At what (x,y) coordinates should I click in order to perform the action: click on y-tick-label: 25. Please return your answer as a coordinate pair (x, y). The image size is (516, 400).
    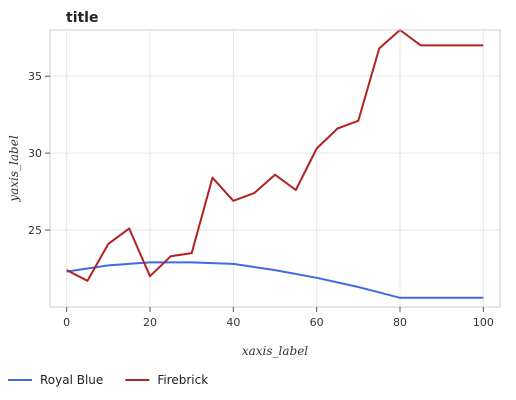
    Looking at the image, I should click on (35, 230).